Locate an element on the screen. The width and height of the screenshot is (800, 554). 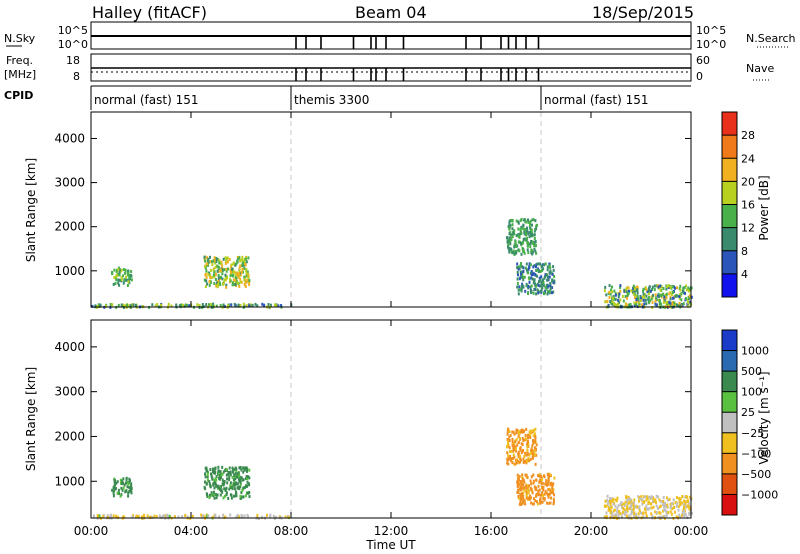
nave-label: Nave is located at coordinates (760, 68).